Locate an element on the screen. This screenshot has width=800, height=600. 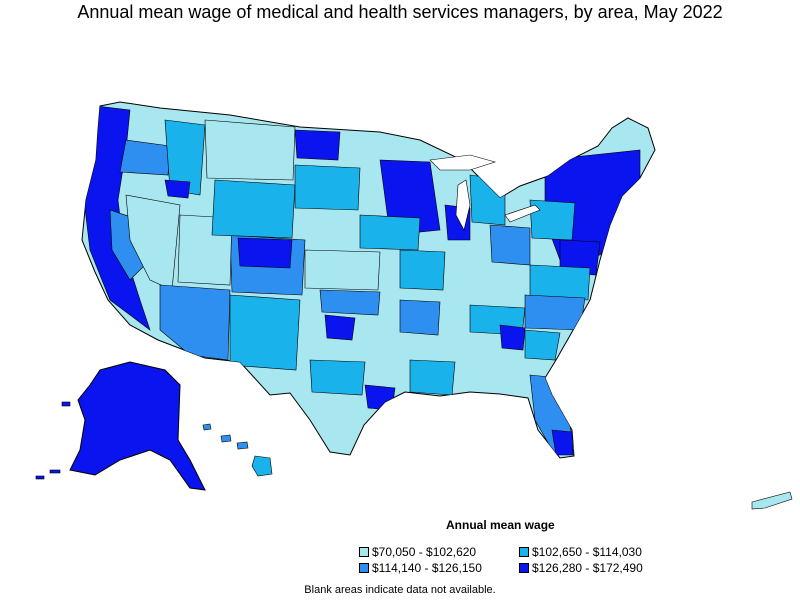
region-idaho is located at coordinates (185, 157).